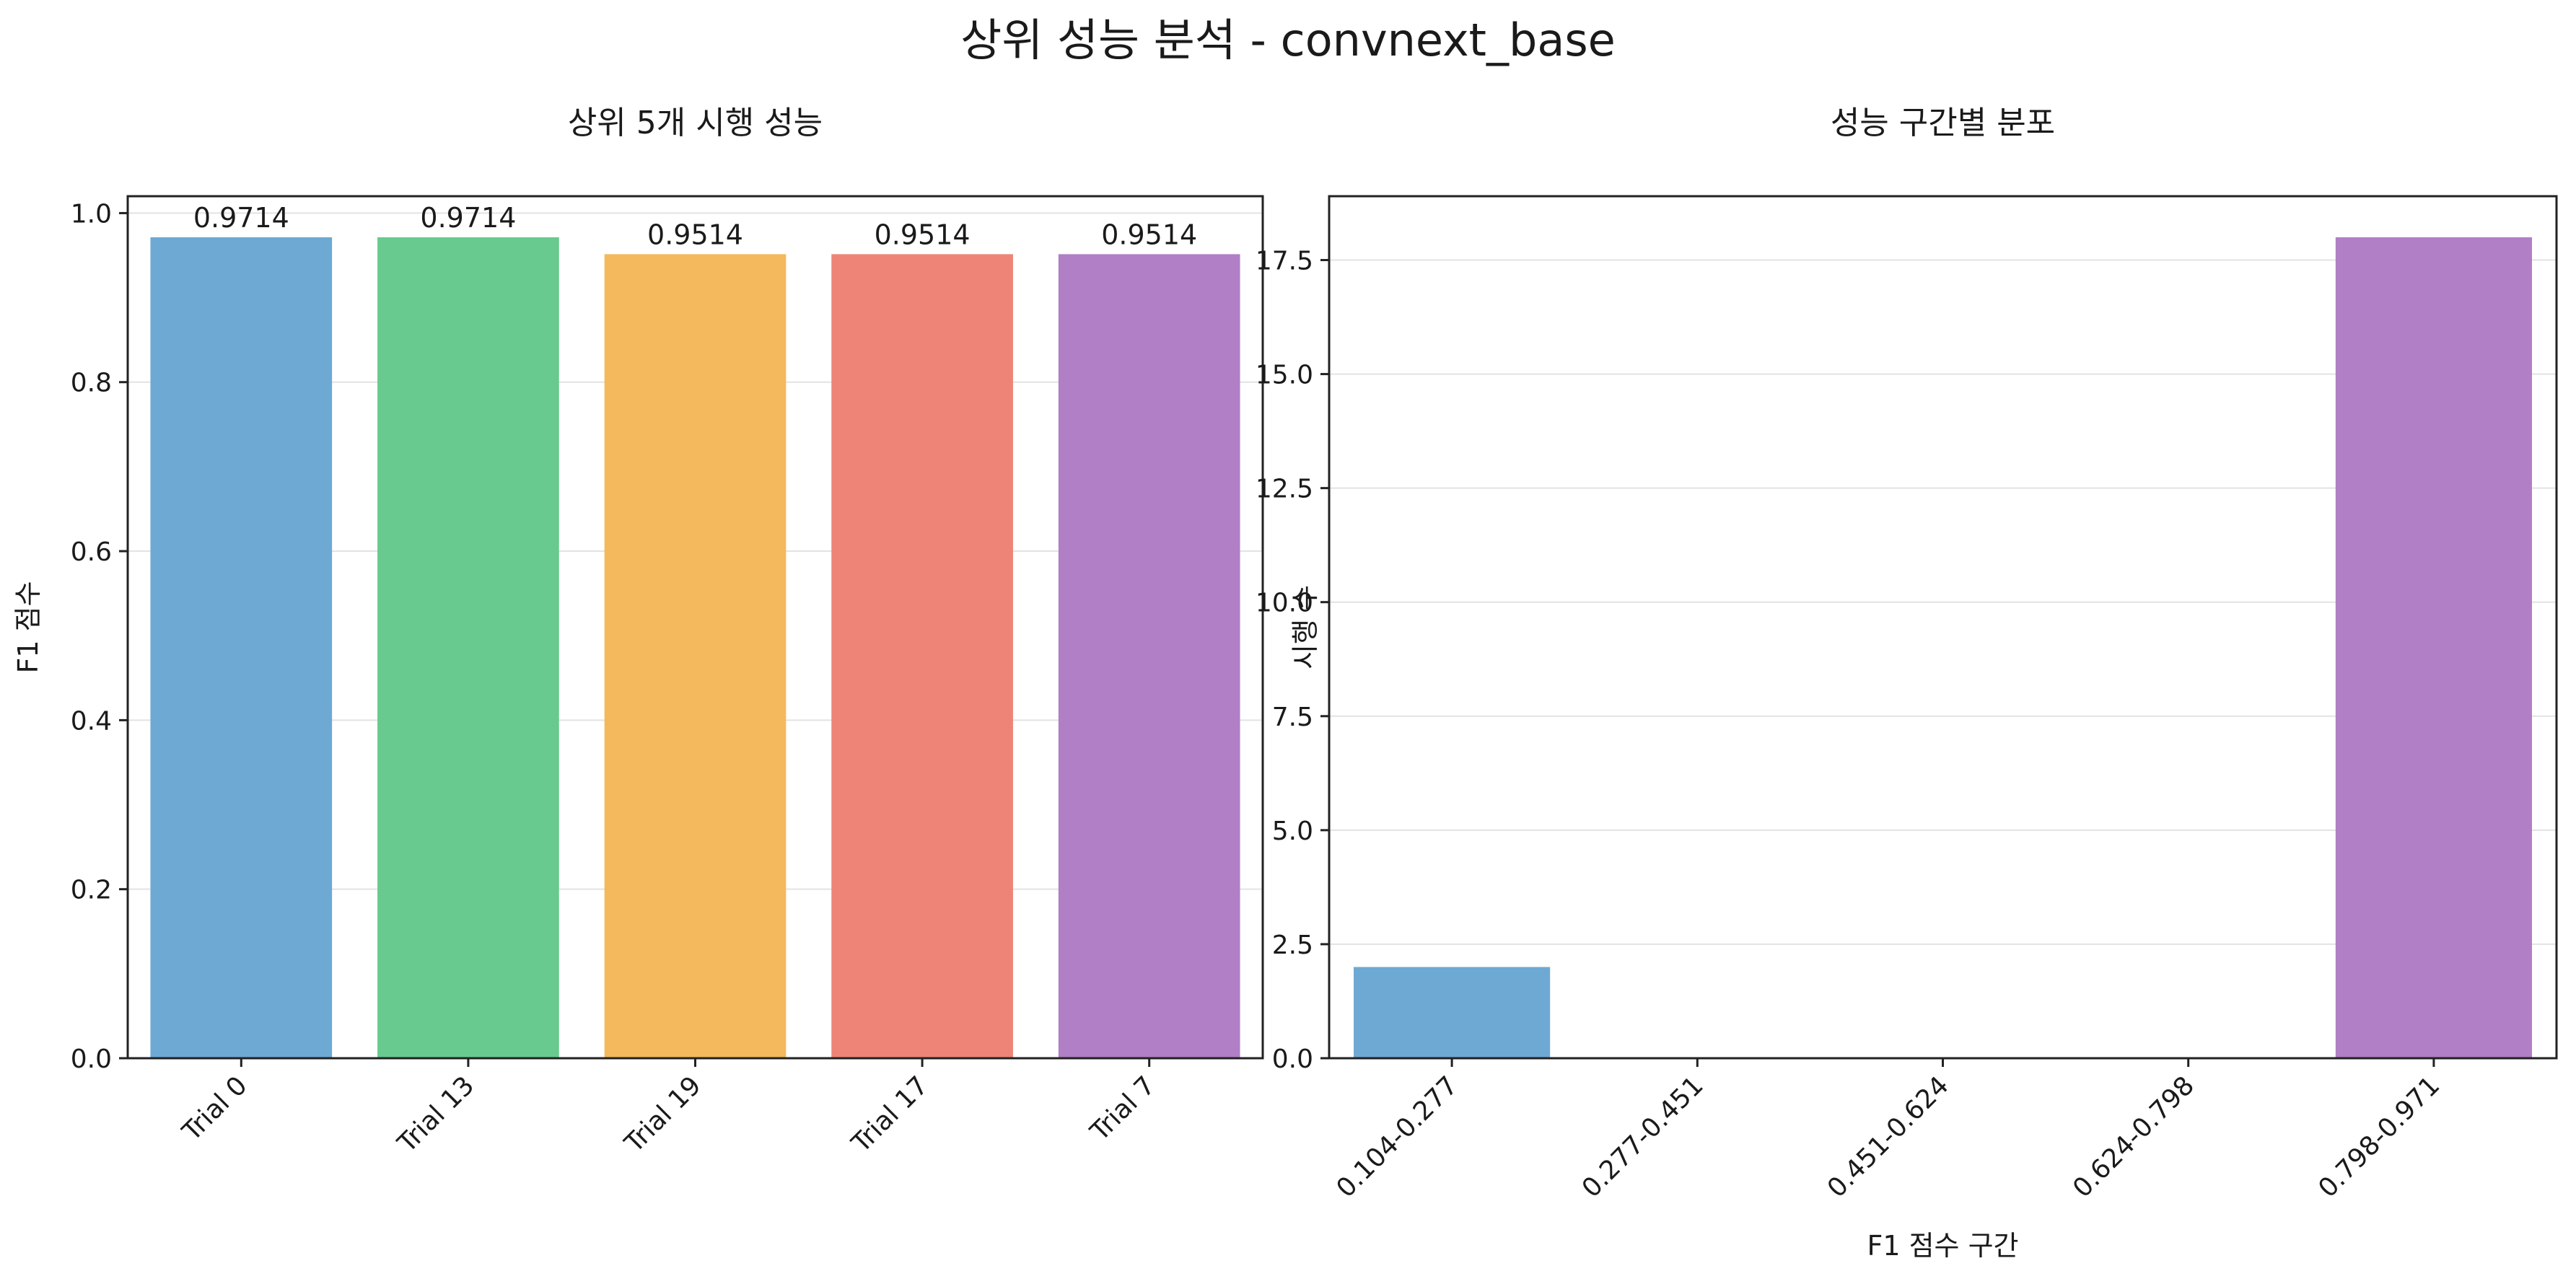 Image resolution: width=2576 pixels, height=1284 pixels. I want to click on x-tick-label: Trial 0, so click(215, 1108).